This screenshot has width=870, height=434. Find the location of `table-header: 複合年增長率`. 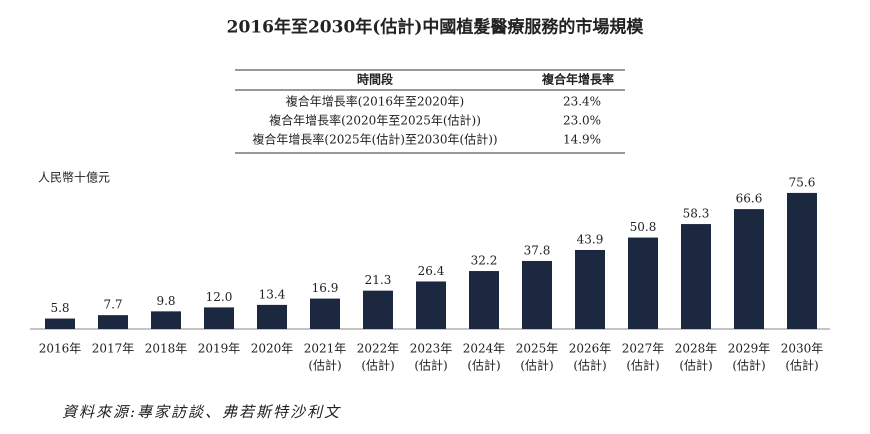

table-header: 複合年增長率 is located at coordinates (577, 79).